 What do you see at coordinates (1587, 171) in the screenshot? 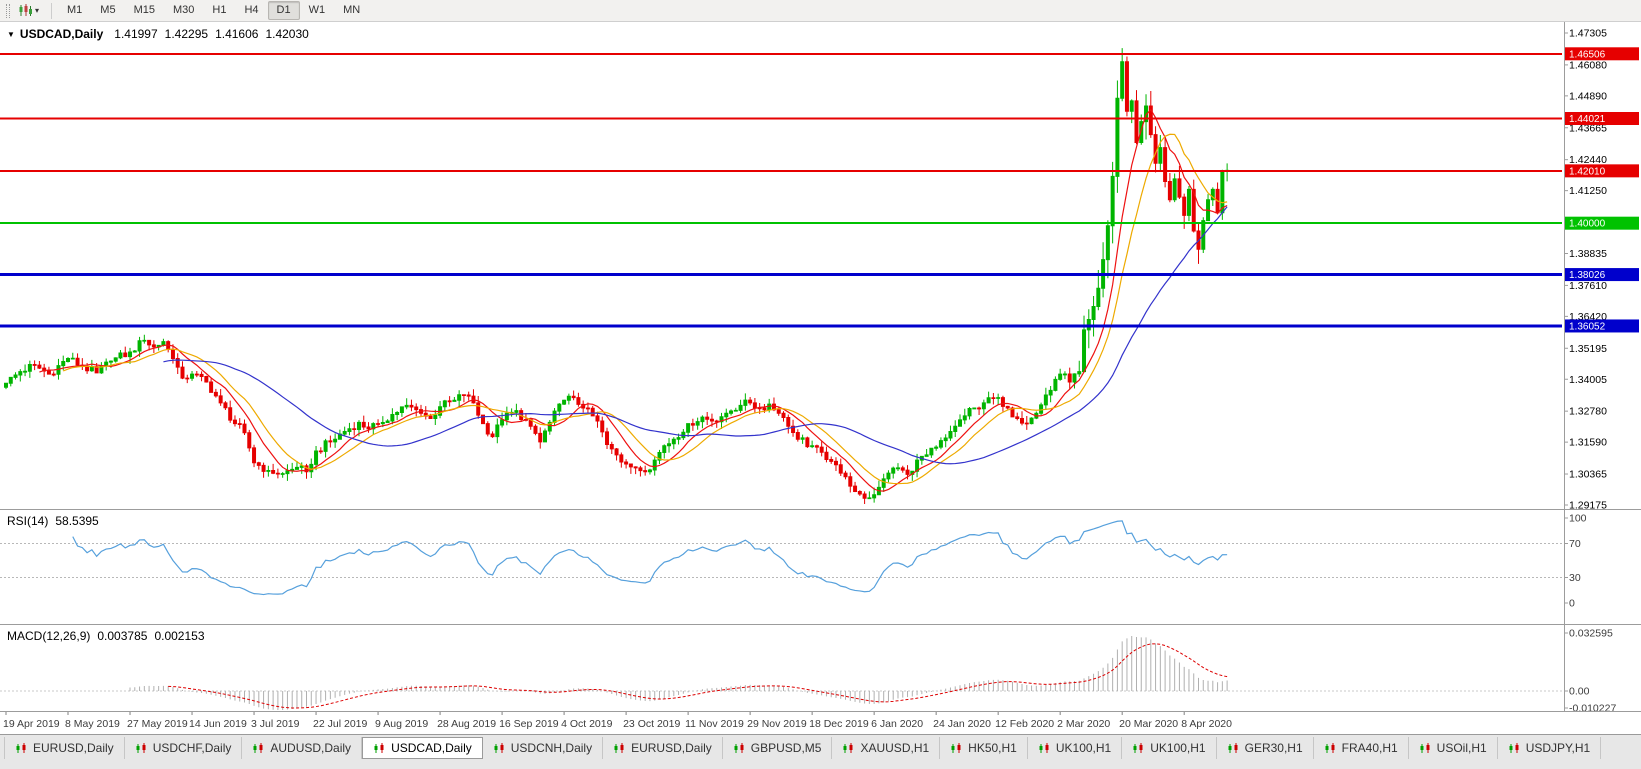
I see `price-level-badge-label: 1.42010` at bounding box center [1587, 171].